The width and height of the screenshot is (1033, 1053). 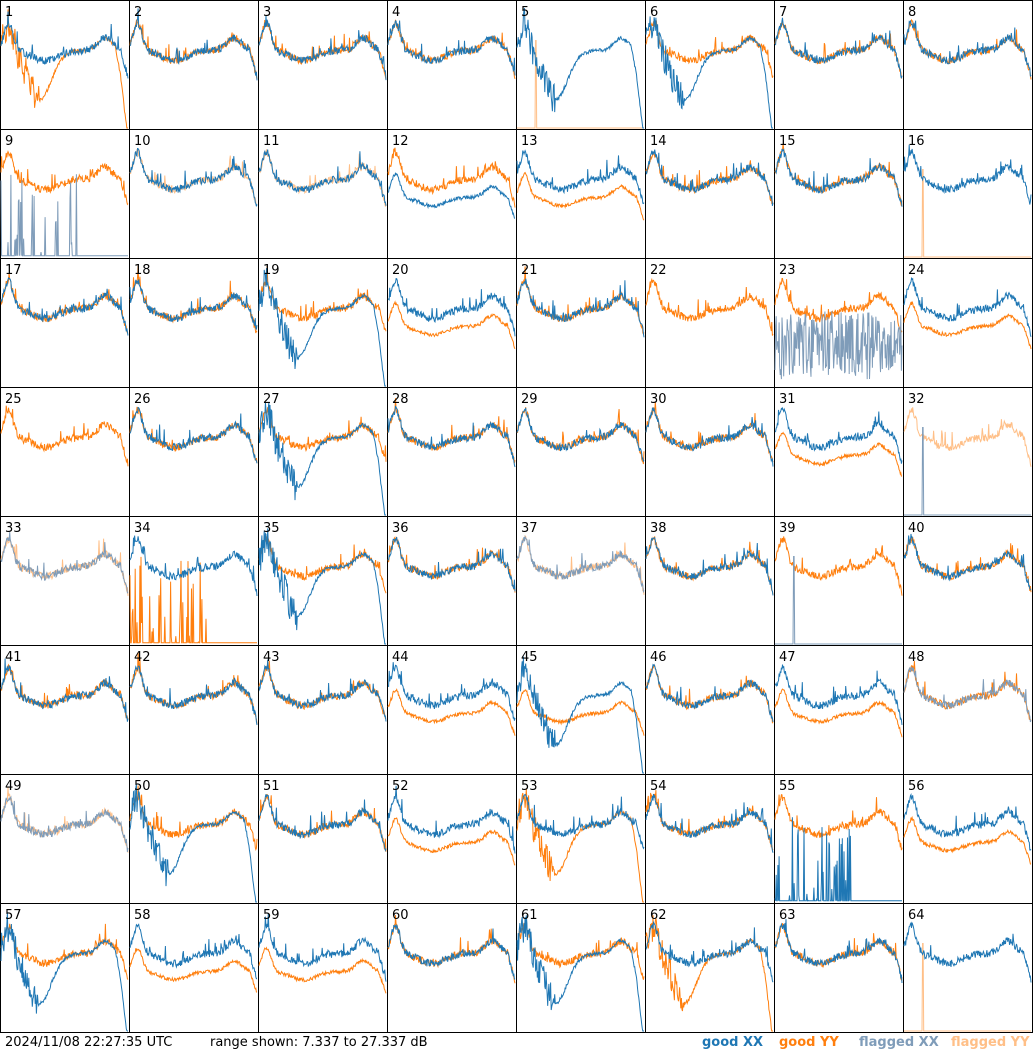 I want to click on panel-14: 14, so click(x=710, y=194).